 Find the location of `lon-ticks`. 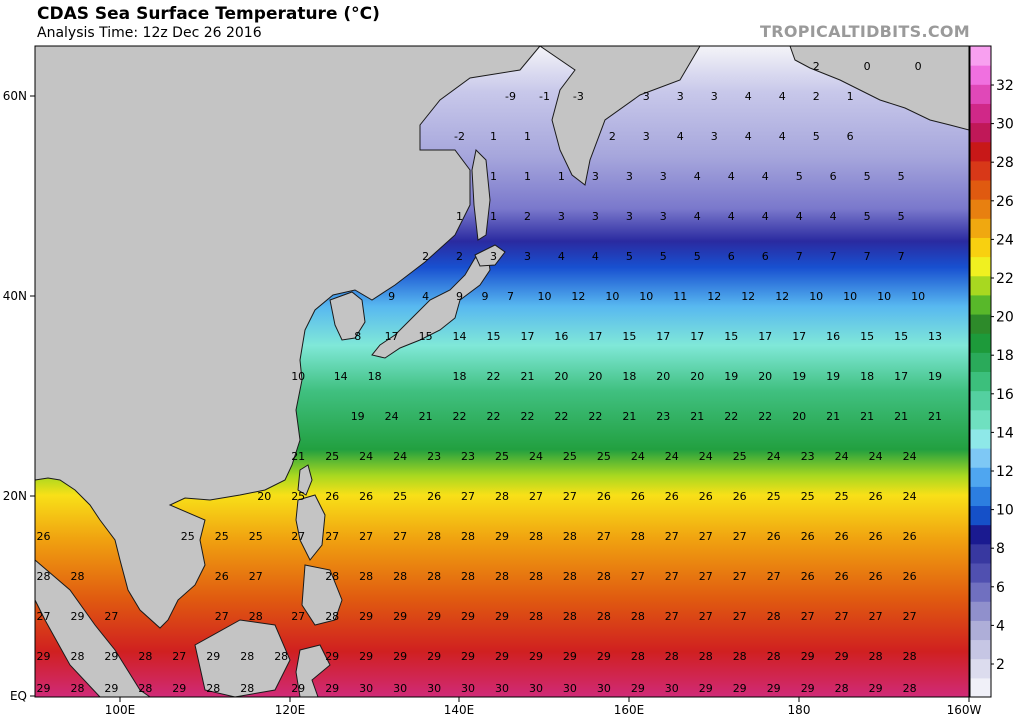

lon-ticks is located at coordinates (544, 699).